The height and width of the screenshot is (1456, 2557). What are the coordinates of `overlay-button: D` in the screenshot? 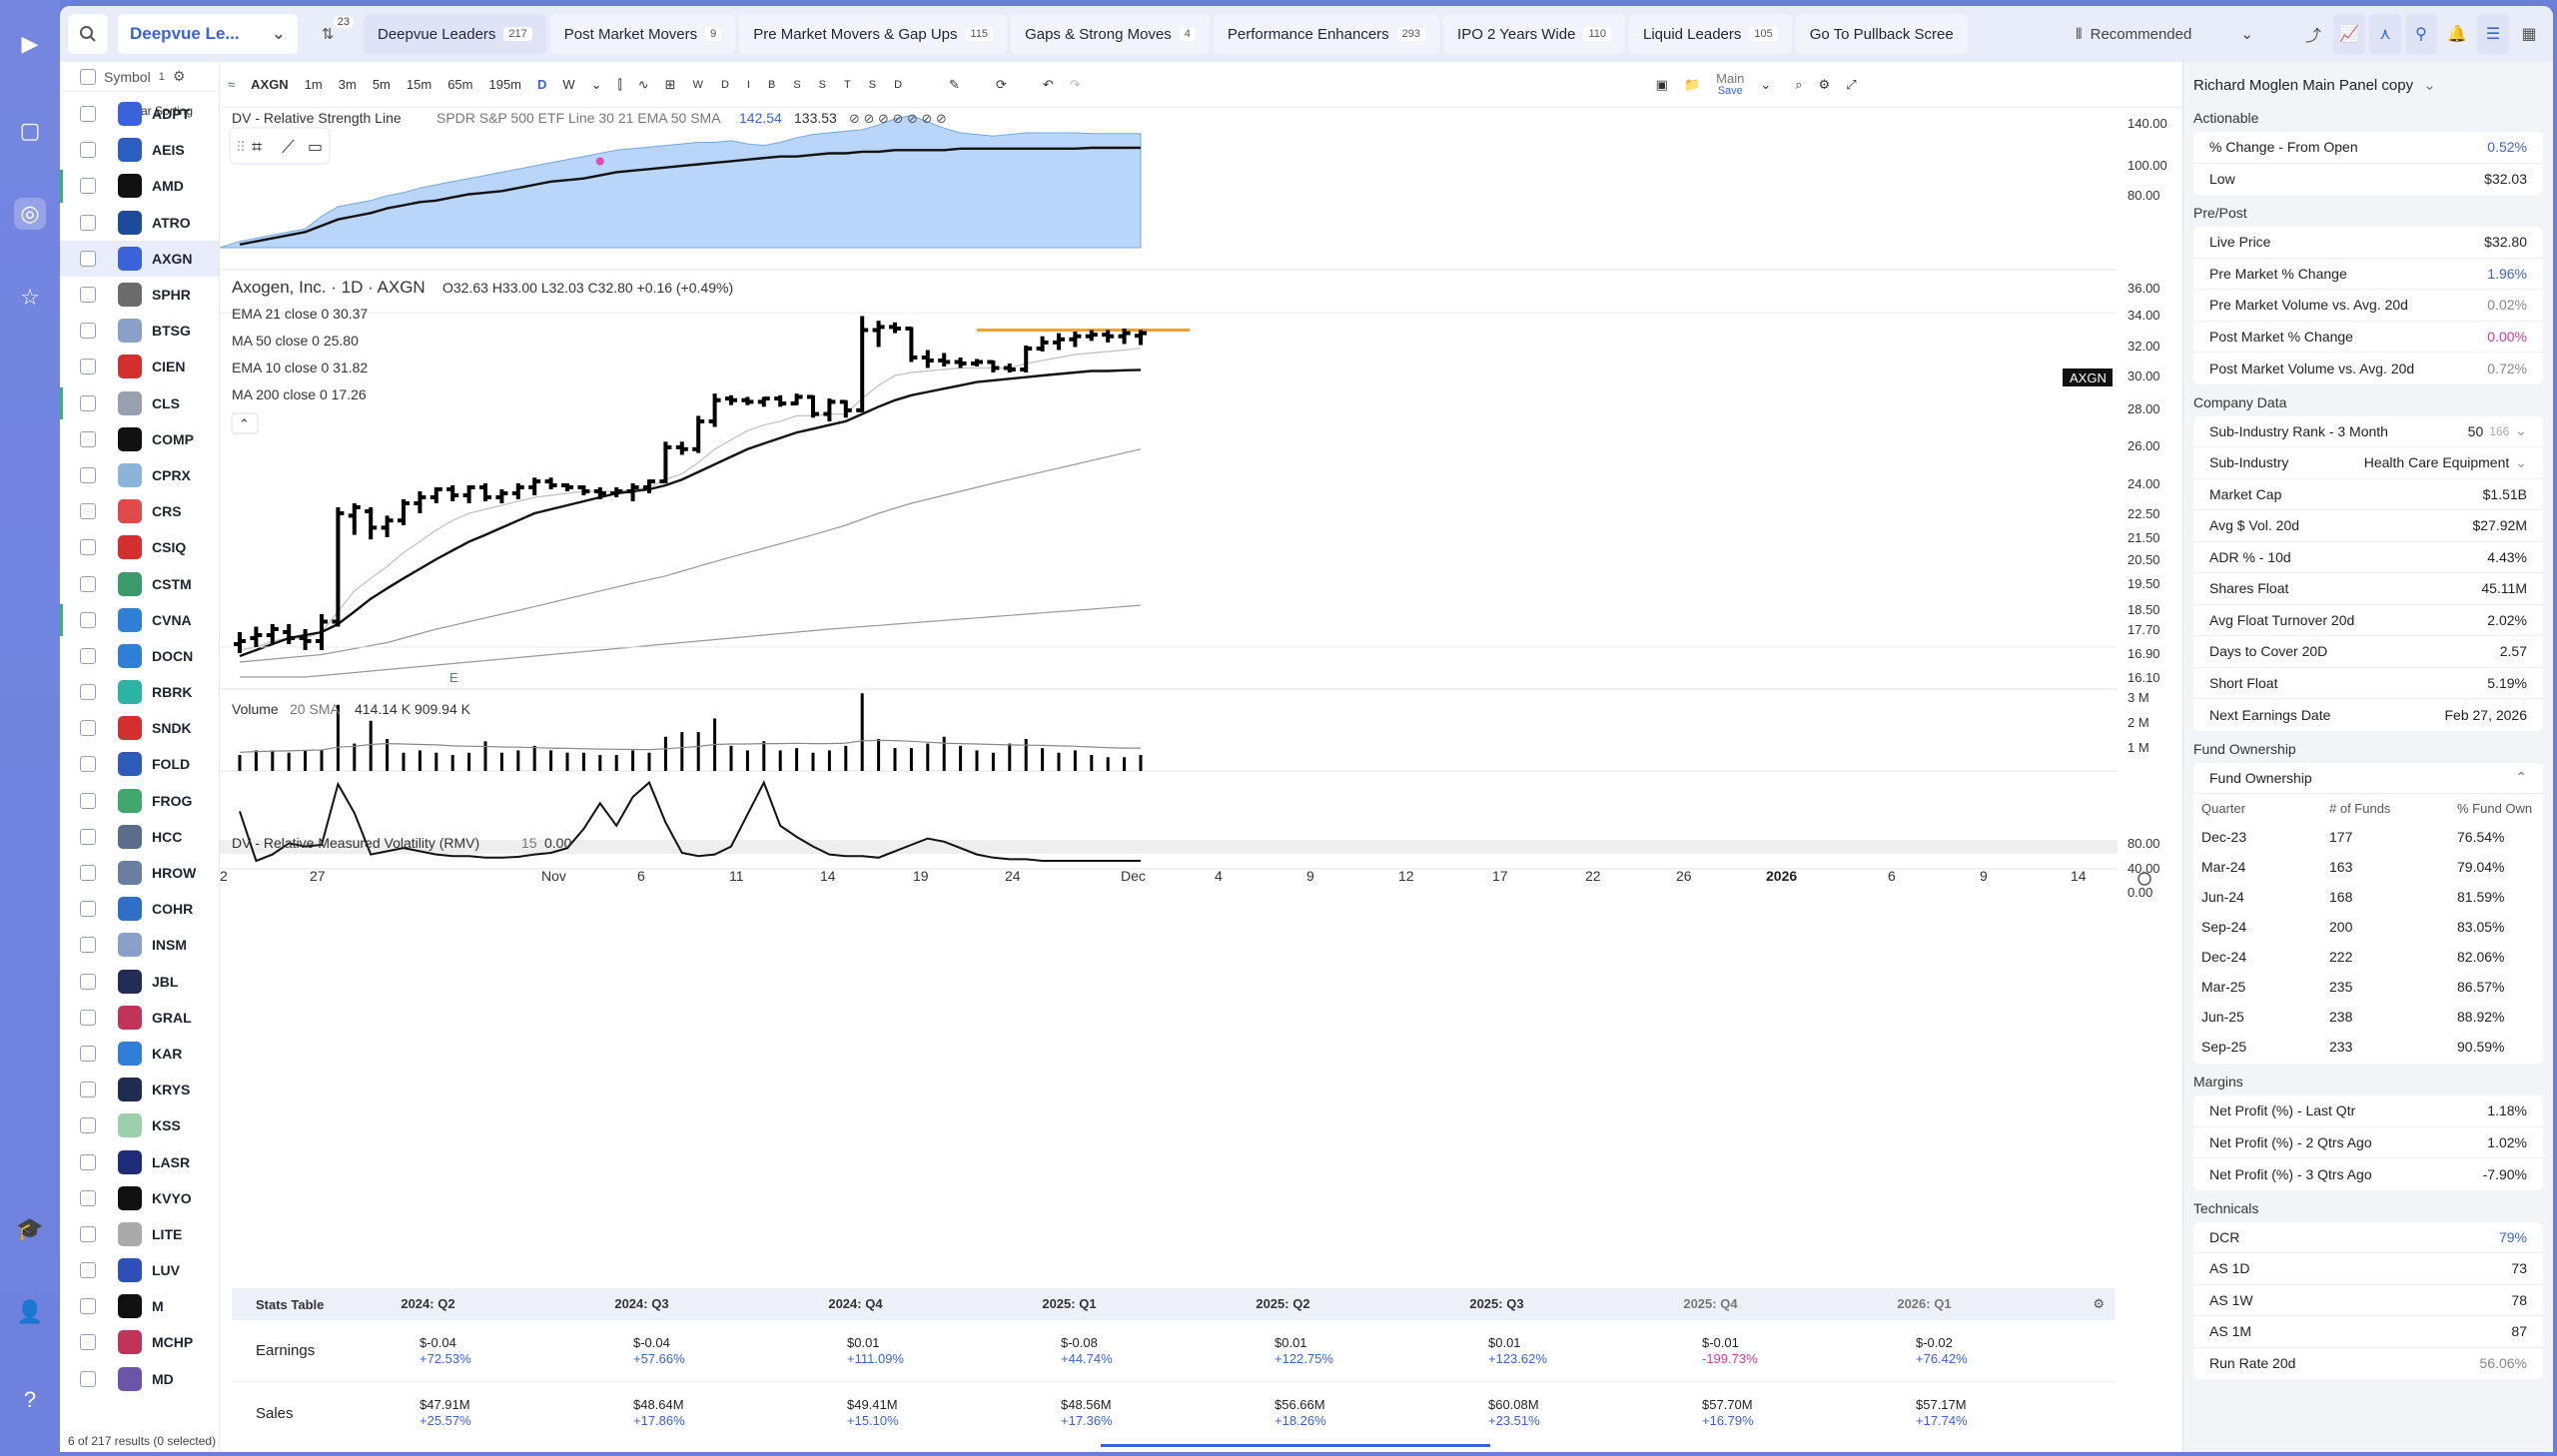 It's located at (898, 84).